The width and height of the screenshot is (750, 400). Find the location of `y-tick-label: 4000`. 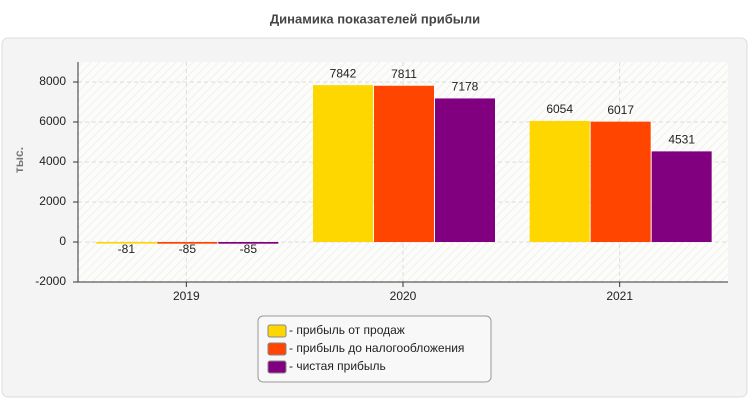

y-tick-label: 4000 is located at coordinates (52, 161).